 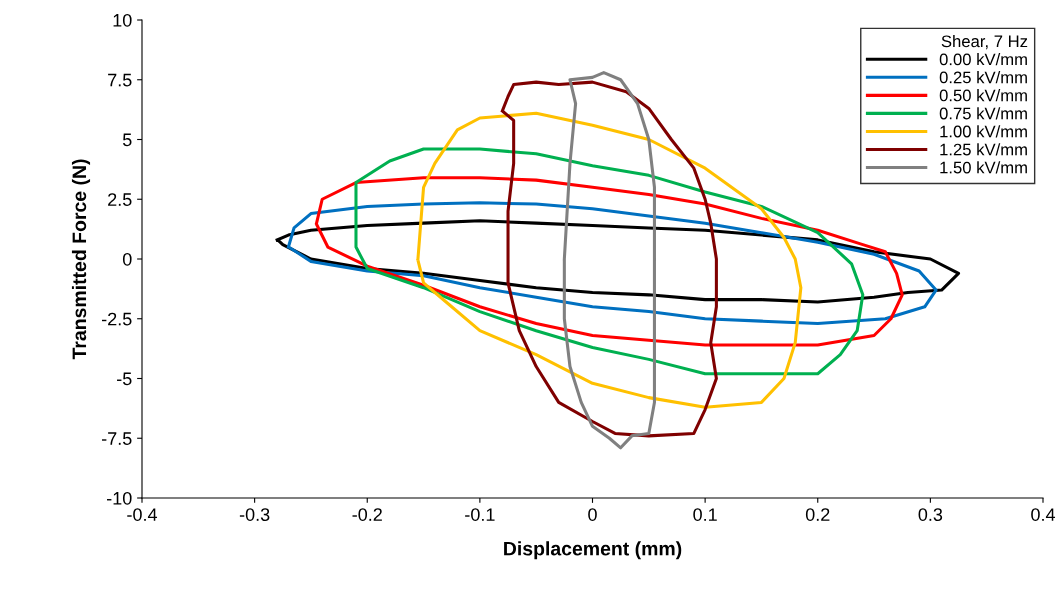 What do you see at coordinates (983, 59) in the screenshot?
I see `legend-label: 0.00 kV/mm` at bounding box center [983, 59].